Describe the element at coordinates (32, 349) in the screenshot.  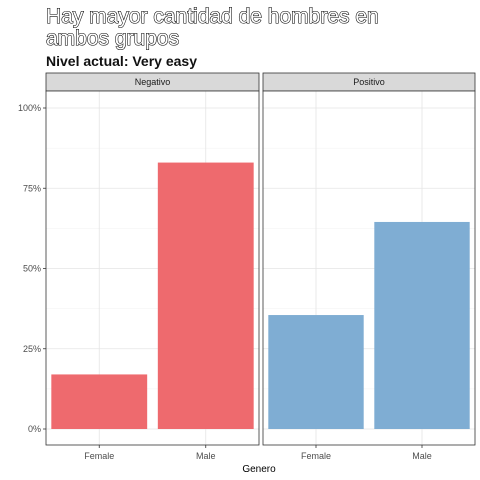
I see `y-tick-label: 25%` at that location.